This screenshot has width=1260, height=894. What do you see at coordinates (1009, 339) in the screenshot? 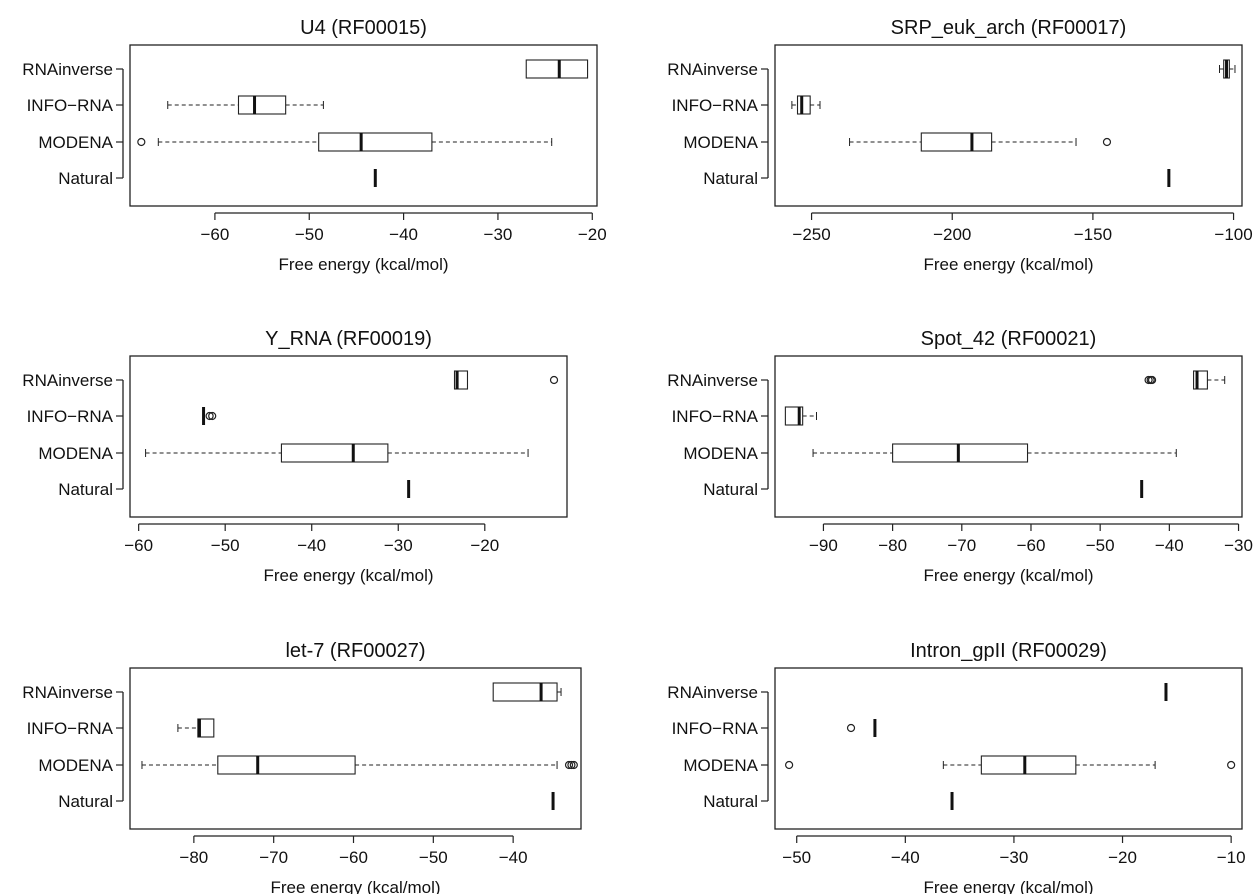
I see `panel-title: Spot_42 (RF00021)` at bounding box center [1009, 339].